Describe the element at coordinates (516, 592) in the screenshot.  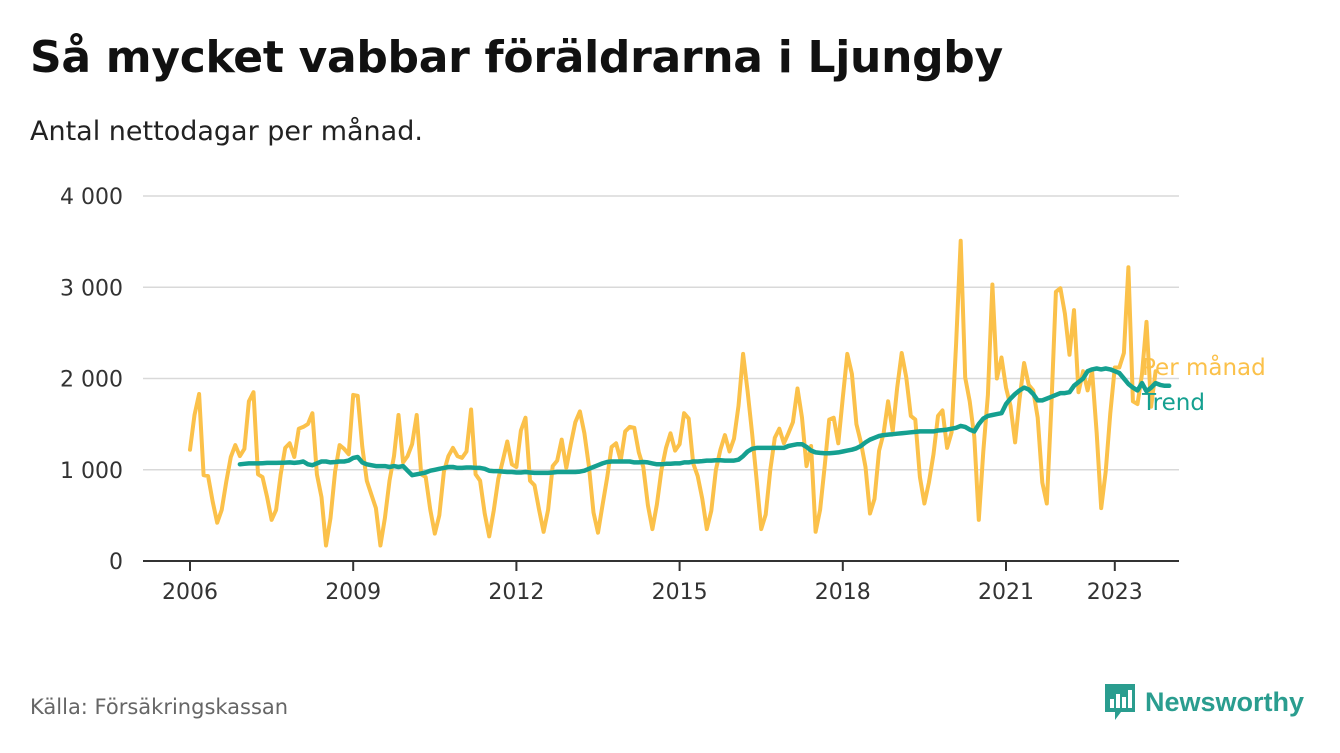
I see `x-tick-label: 2012` at that location.